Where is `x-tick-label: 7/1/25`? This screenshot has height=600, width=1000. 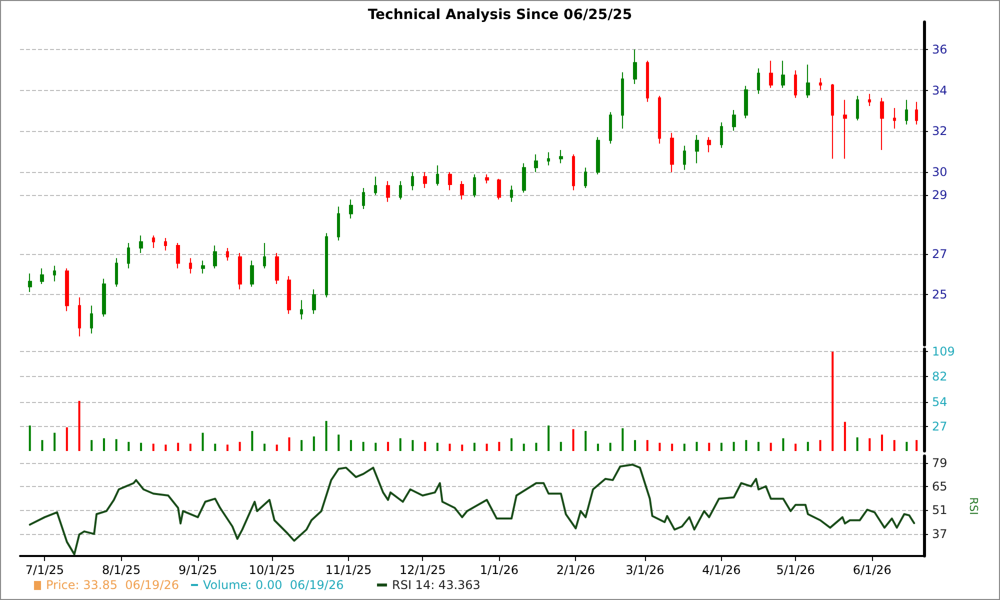
x-tick-label: 7/1/25 is located at coordinates (44, 570).